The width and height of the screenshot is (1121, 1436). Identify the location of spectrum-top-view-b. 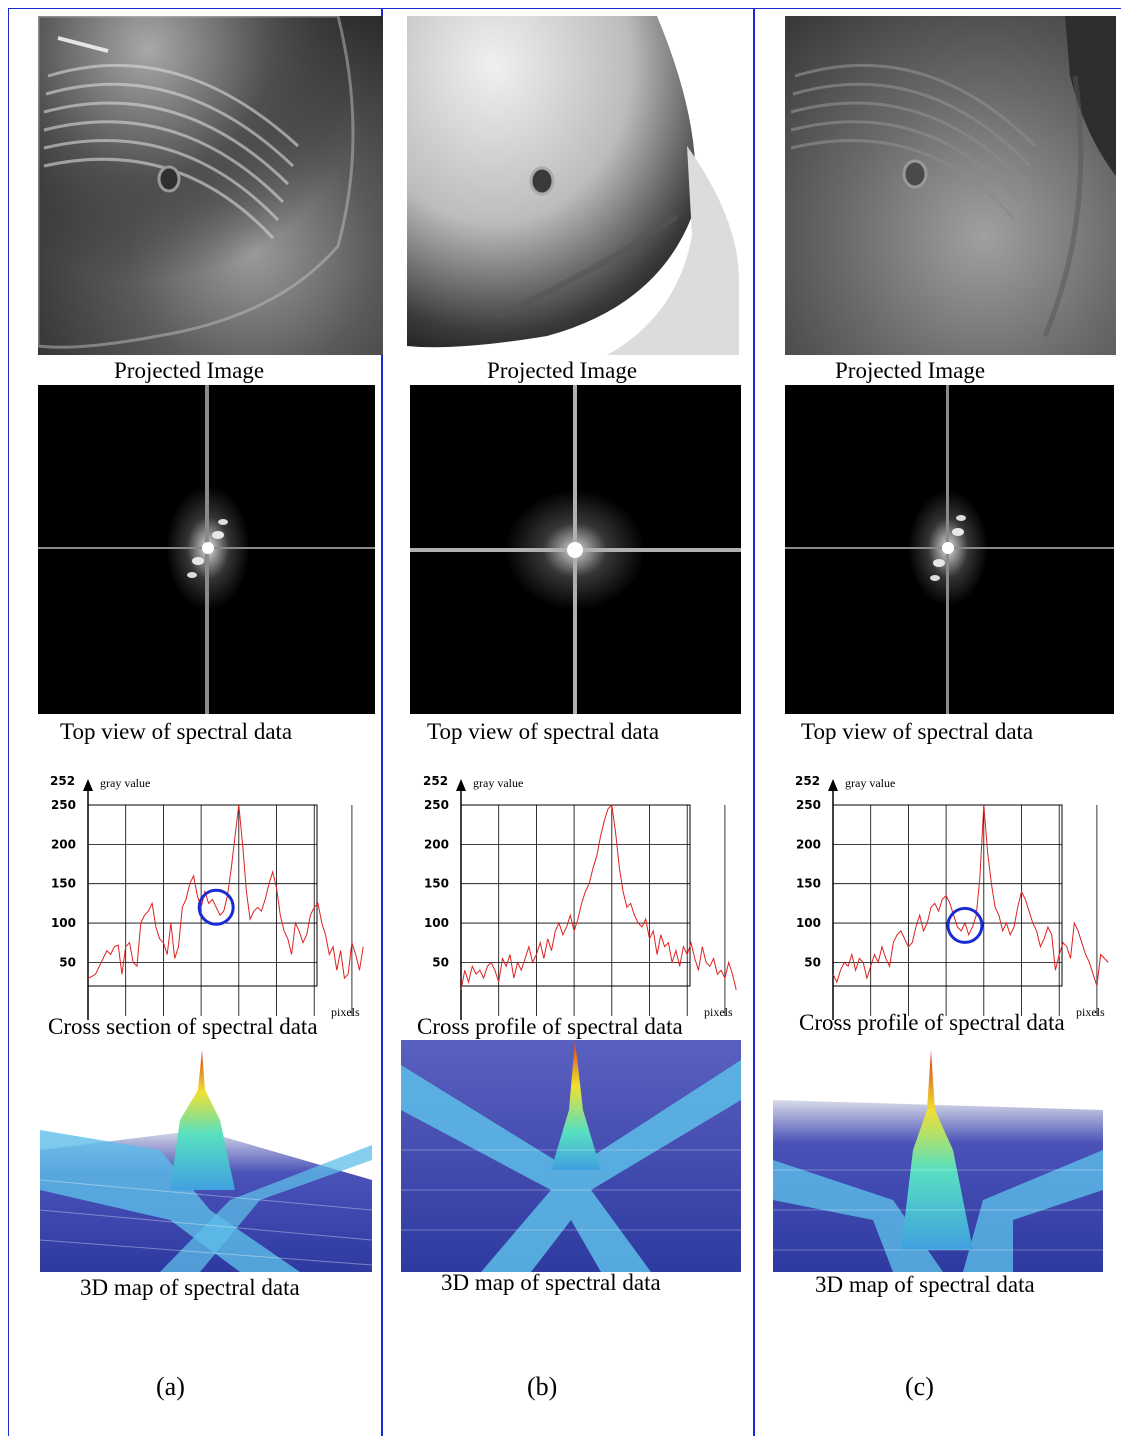
(575, 549).